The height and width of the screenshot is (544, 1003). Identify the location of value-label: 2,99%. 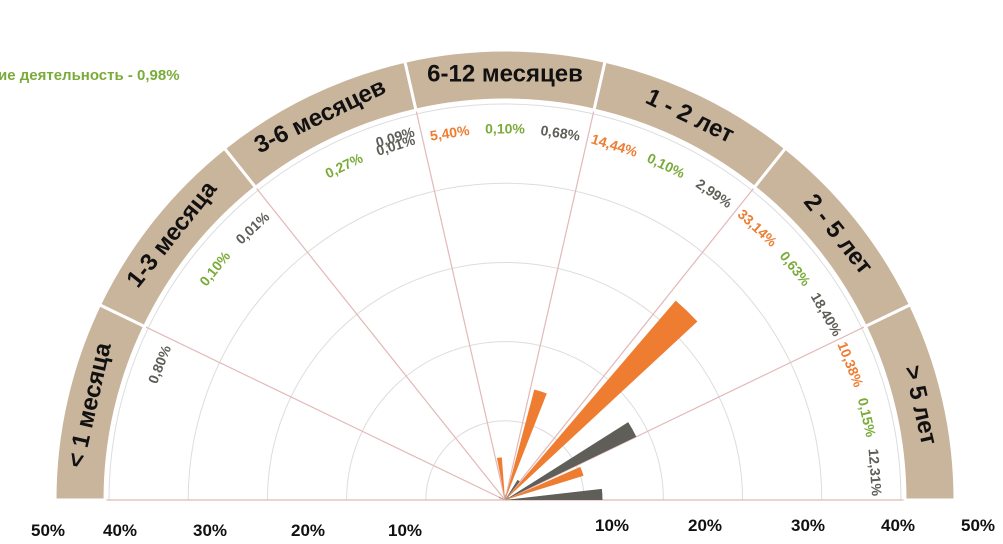
(714, 193).